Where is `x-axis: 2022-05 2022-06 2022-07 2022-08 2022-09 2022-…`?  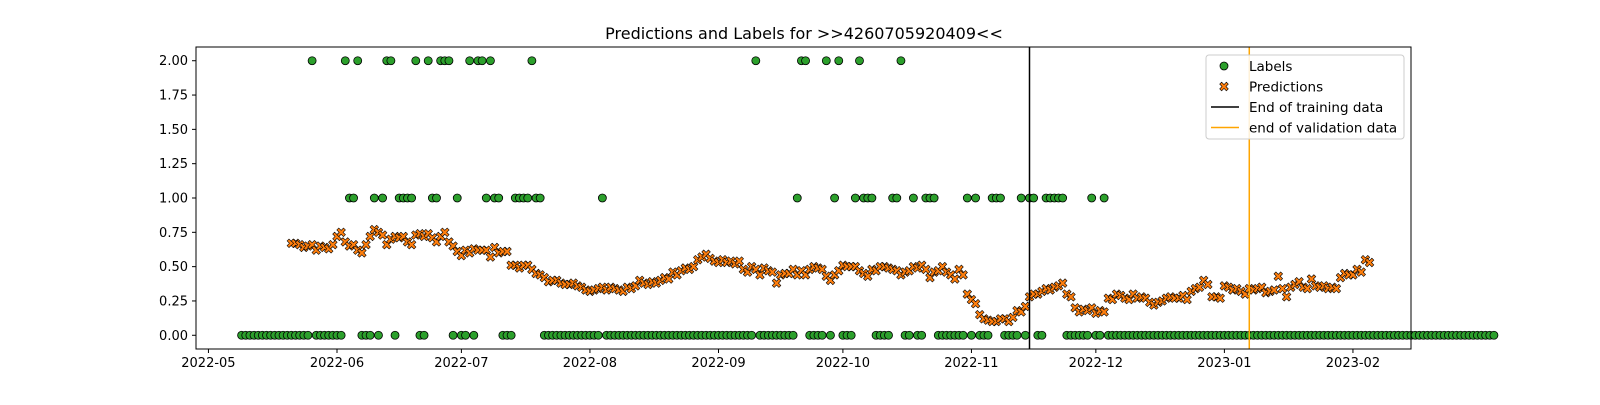 x-axis: 2022-05 2022-06 2022-07 2022-08 2022-09 2022-… is located at coordinates (780, 360).